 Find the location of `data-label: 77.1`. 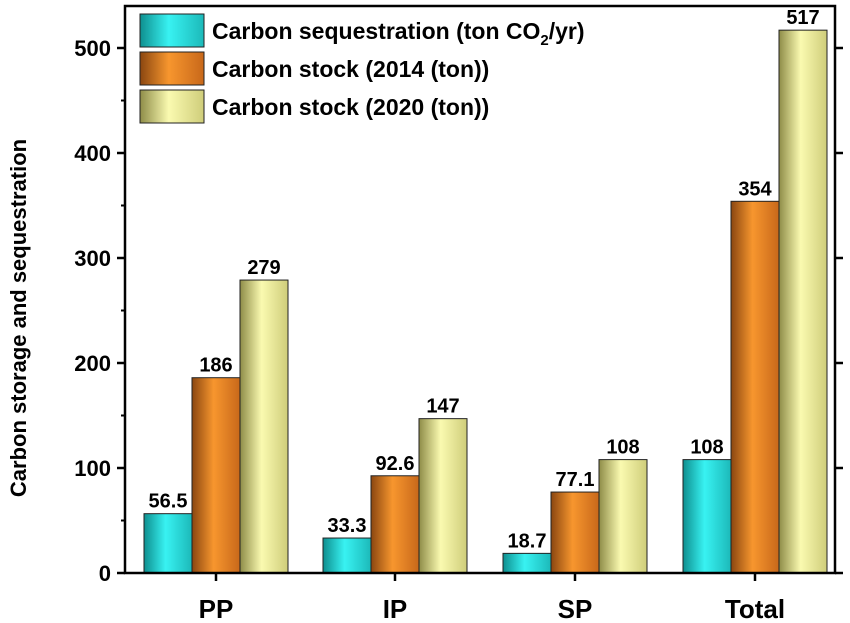

data-label: 77.1 is located at coordinates (575, 480).